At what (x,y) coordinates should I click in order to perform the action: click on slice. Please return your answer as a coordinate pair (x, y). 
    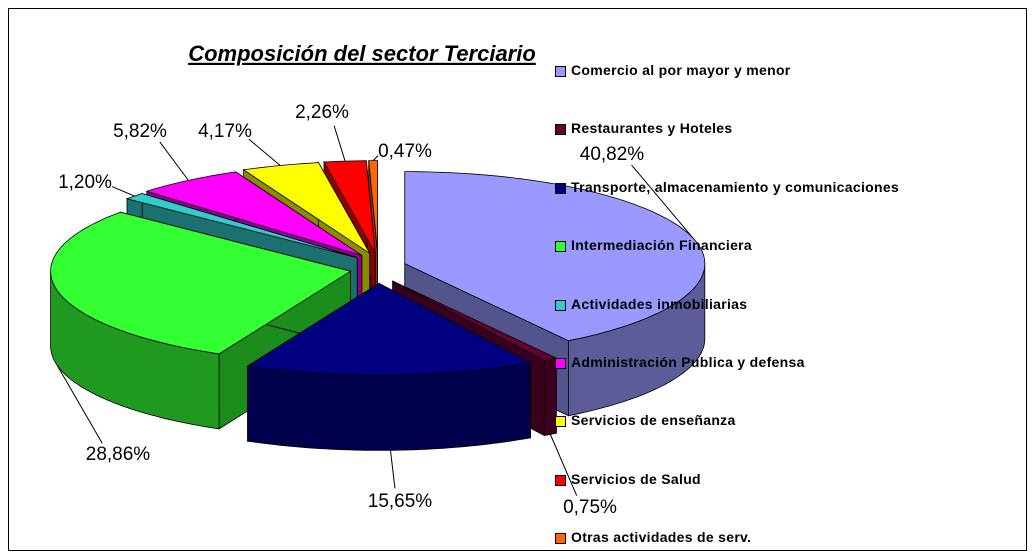
    Looking at the image, I should click on (389, 366).